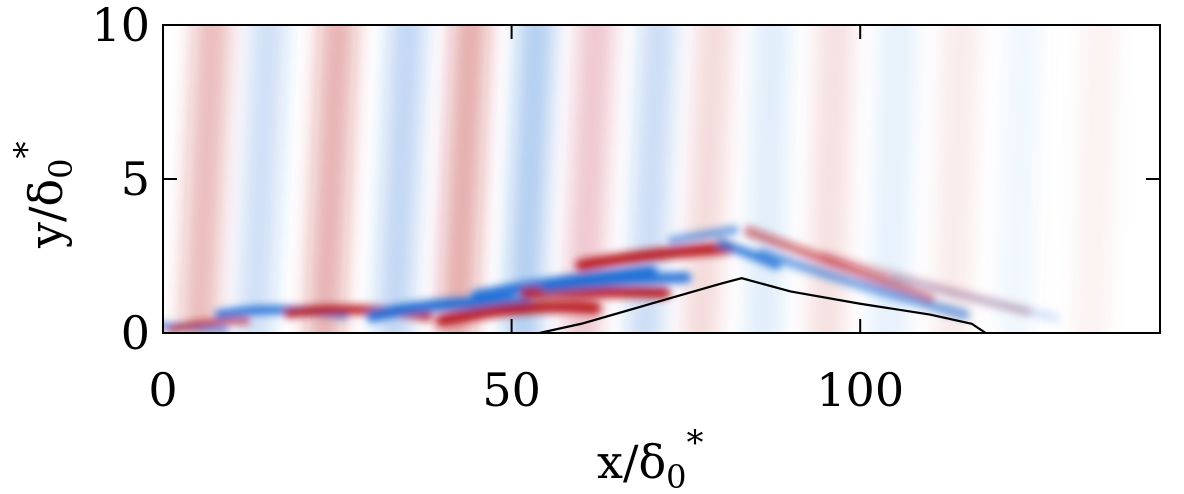  I want to click on y-axis-label: y/δ0*, so click(43, 195).